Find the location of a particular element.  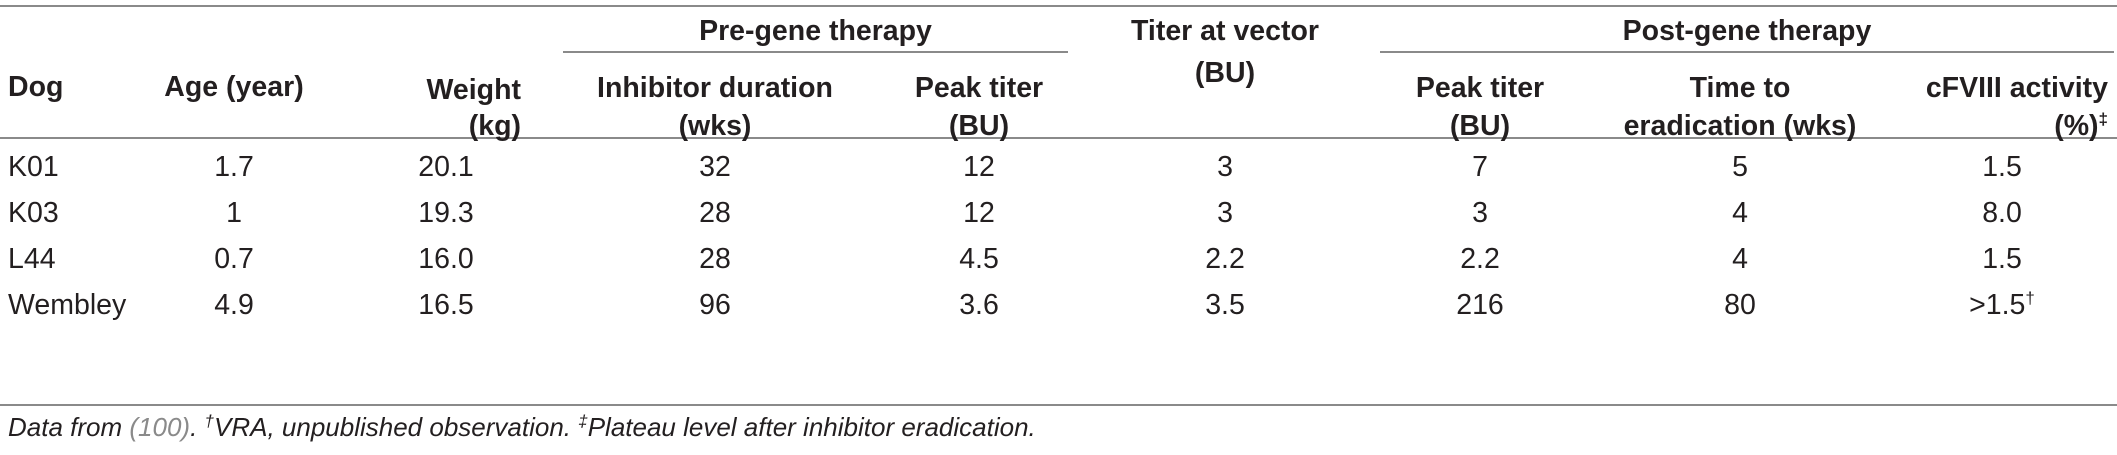

cell-weight: 16.0 is located at coordinates (446, 259).